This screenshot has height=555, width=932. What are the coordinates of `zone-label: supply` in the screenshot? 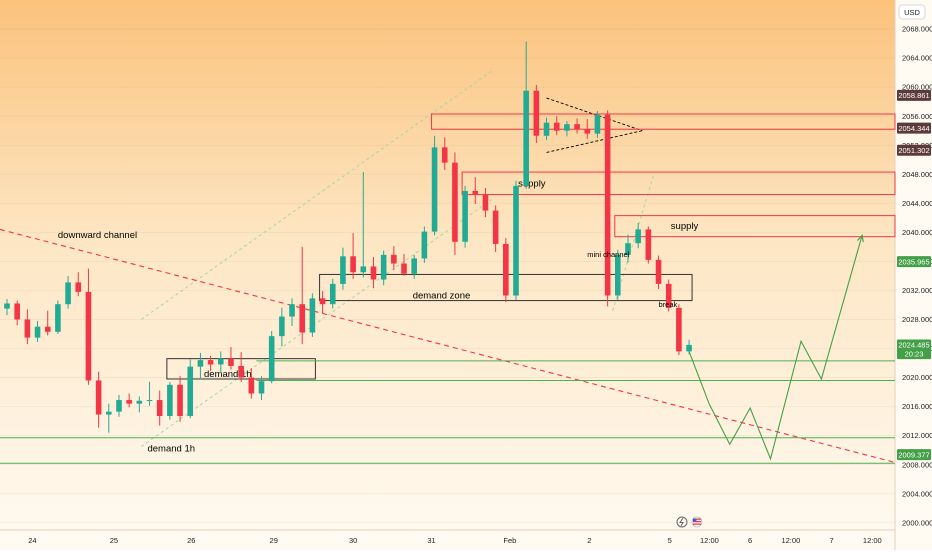 It's located at (532, 183).